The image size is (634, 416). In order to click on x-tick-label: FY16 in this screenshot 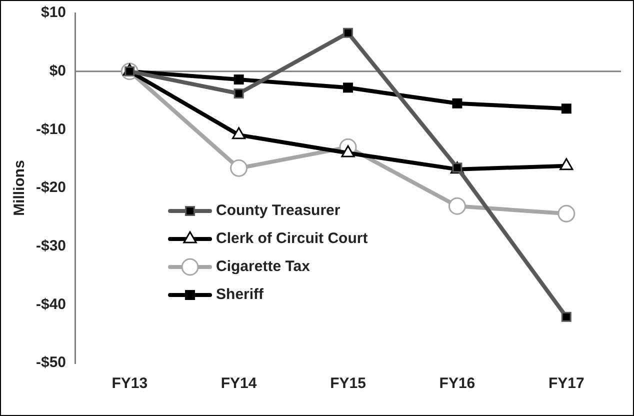, I will do `click(457, 383)`.